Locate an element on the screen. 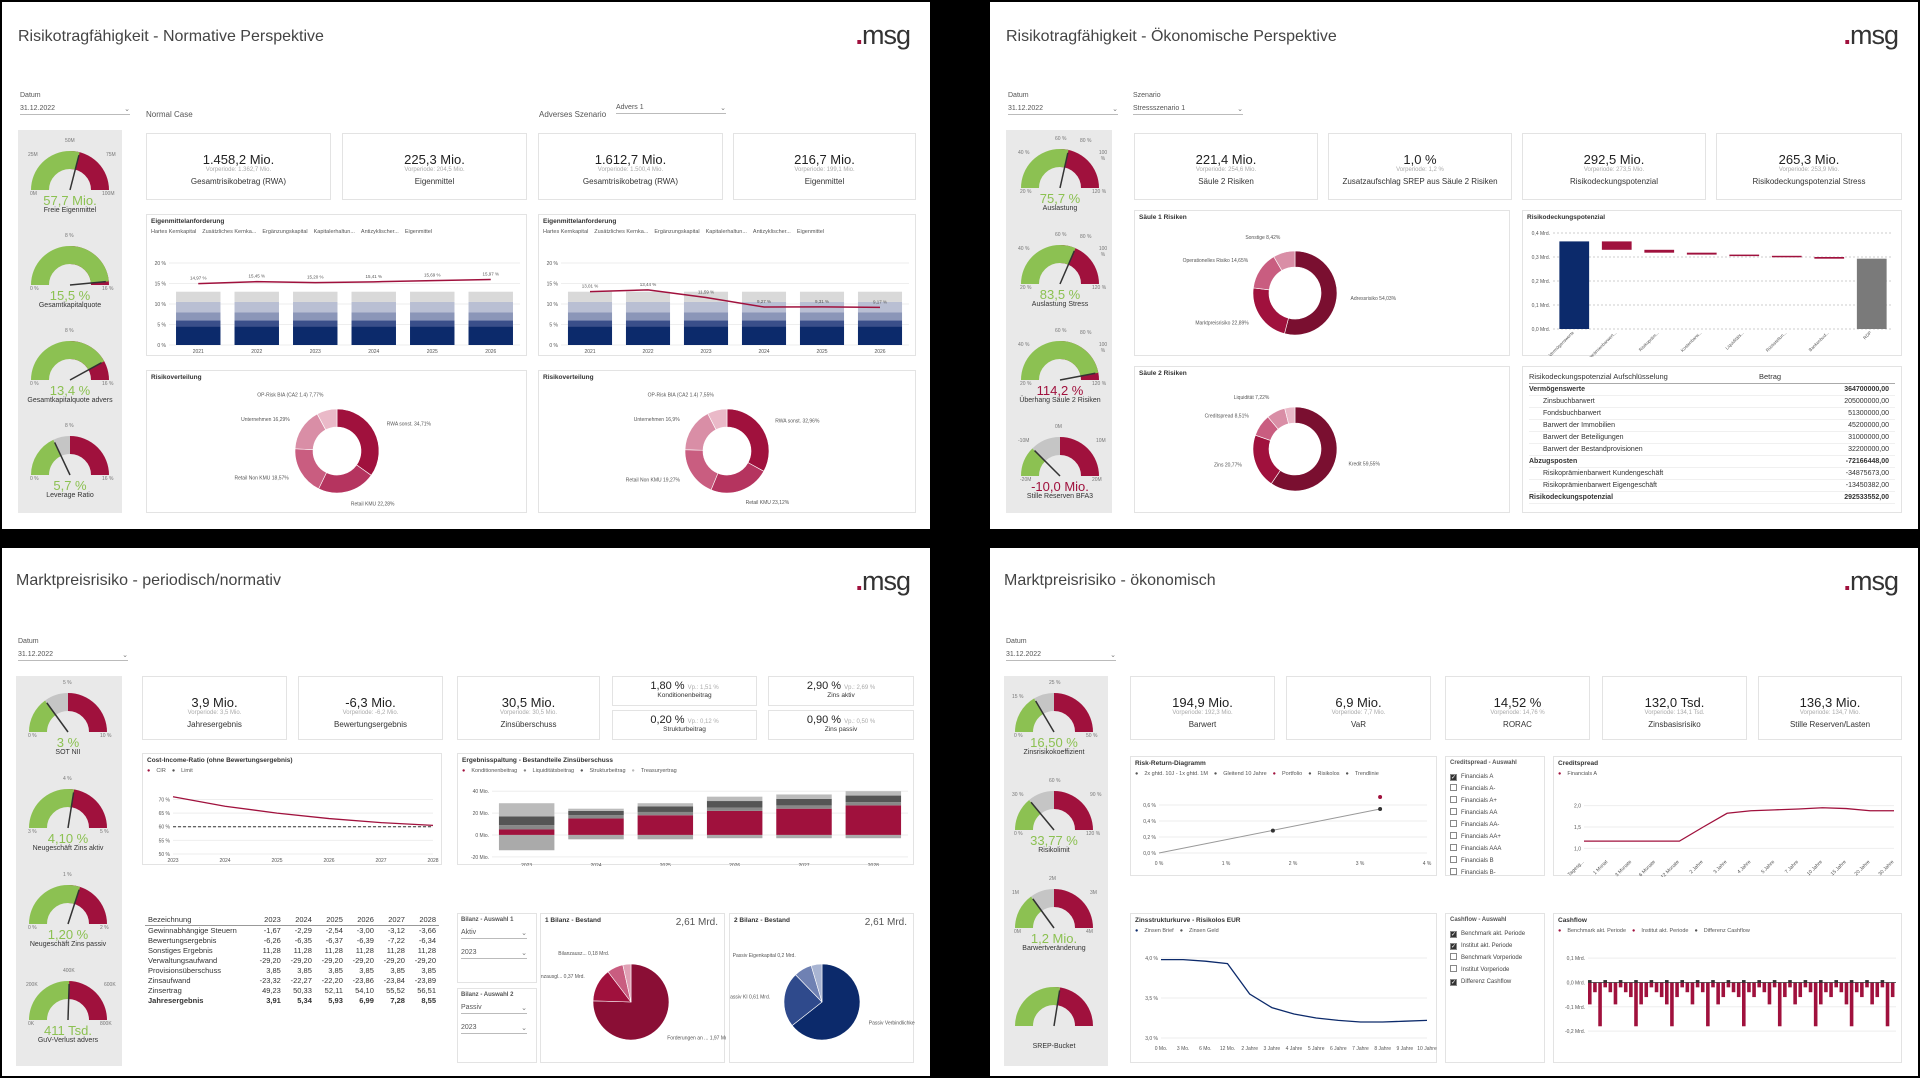 This screenshot has width=1920, height=1078. pie-slice is located at coordinates (803, 1000).